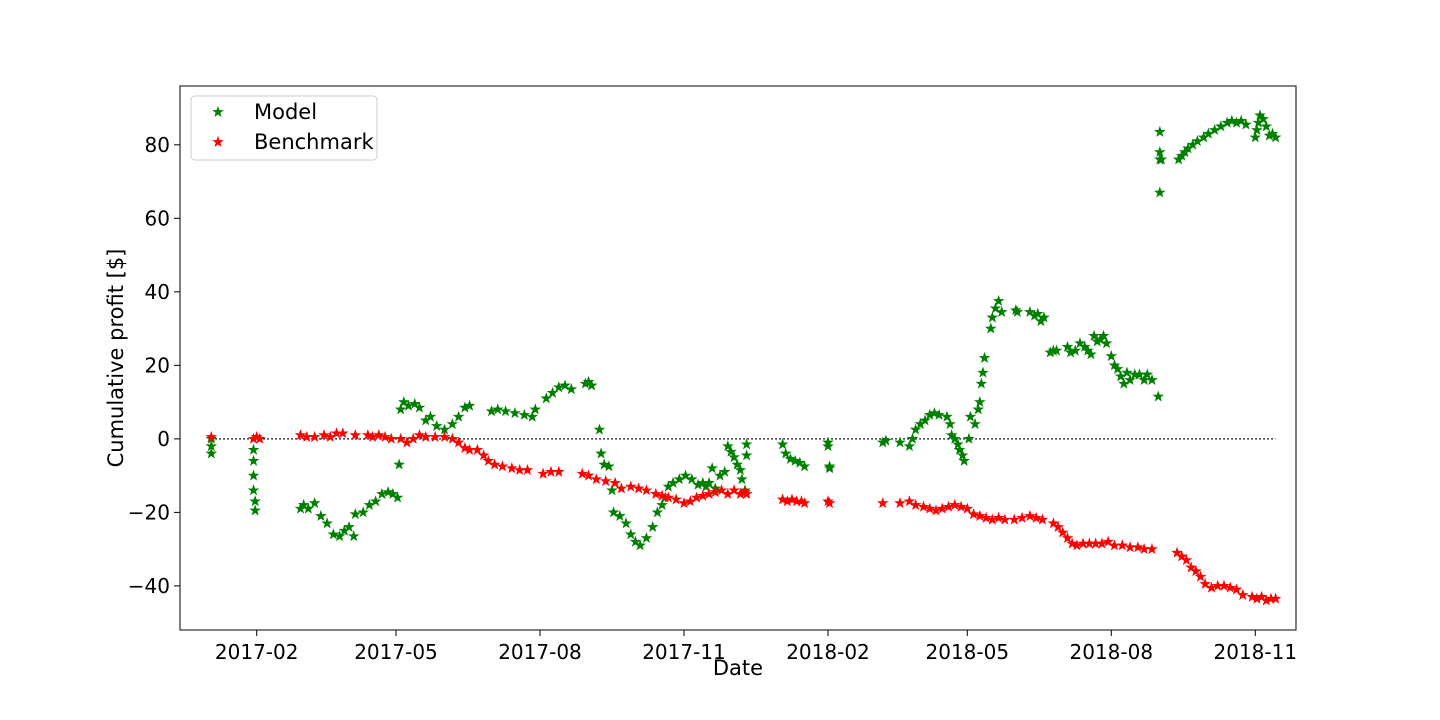  Describe the element at coordinates (314, 142) in the screenshot. I see `legend-label-benchmark: Benchmark` at that location.